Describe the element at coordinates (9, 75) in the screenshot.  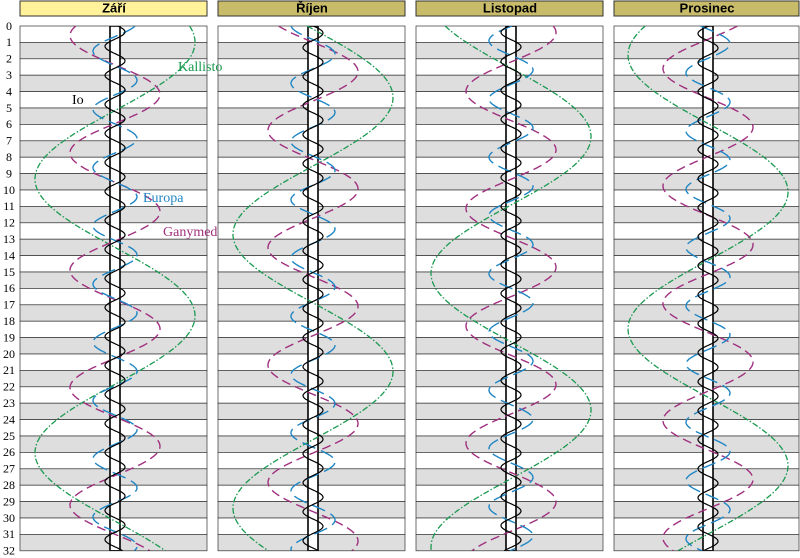
I see `day-label: 3` at that location.